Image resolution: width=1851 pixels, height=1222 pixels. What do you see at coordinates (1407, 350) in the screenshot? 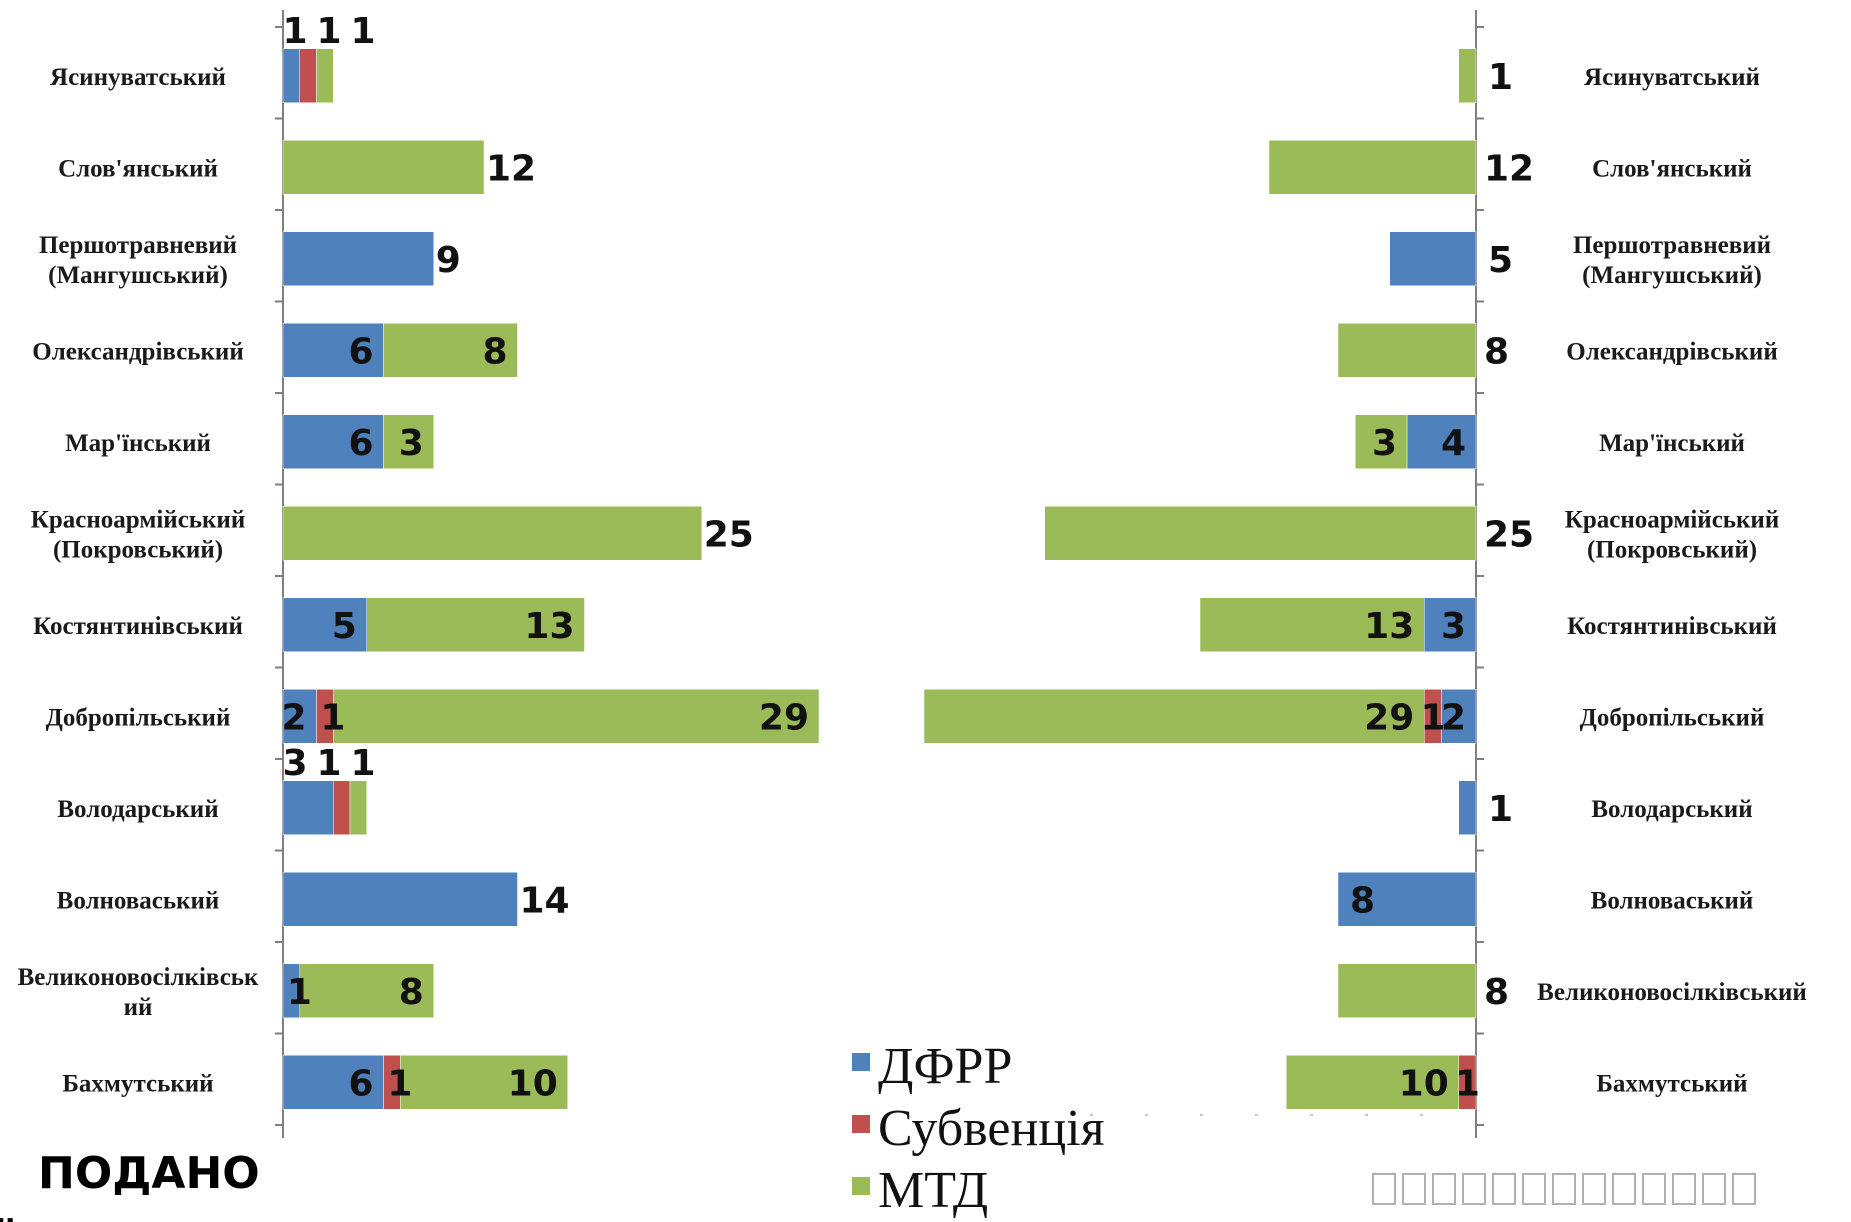
I see `right-bar-mtd-олександрівський` at bounding box center [1407, 350].